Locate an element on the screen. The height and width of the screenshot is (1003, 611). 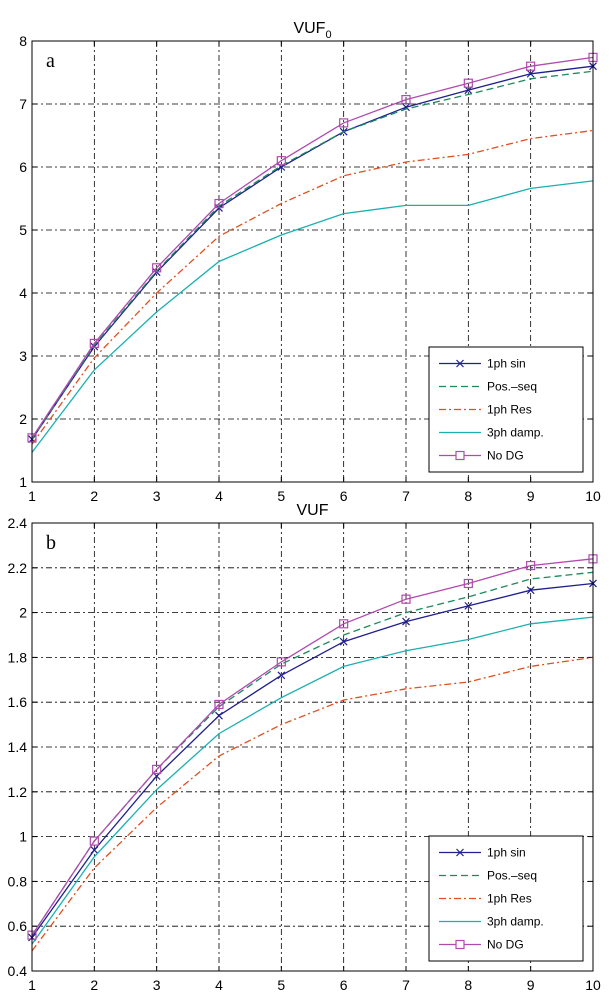
chart-b-x-tick-label: 3 is located at coordinates (157, 985).